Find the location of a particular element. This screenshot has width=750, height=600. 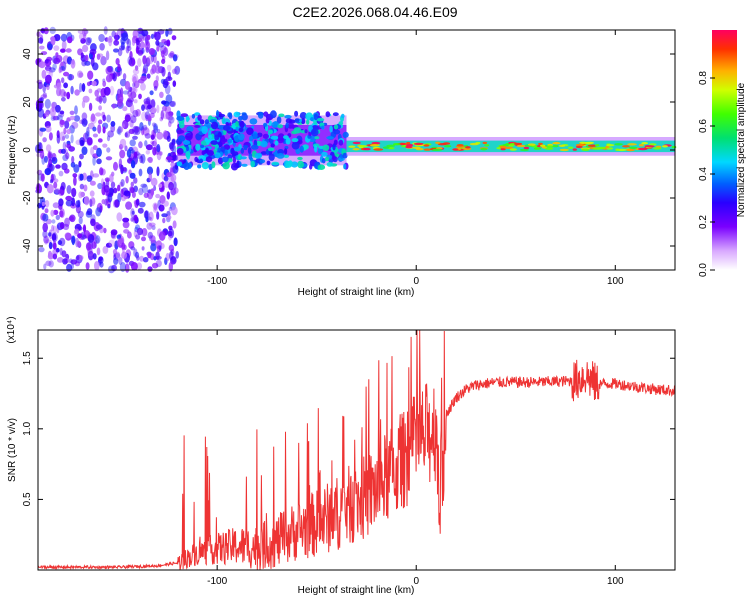

y-tick-label: 40 is located at coordinates (27, 54).